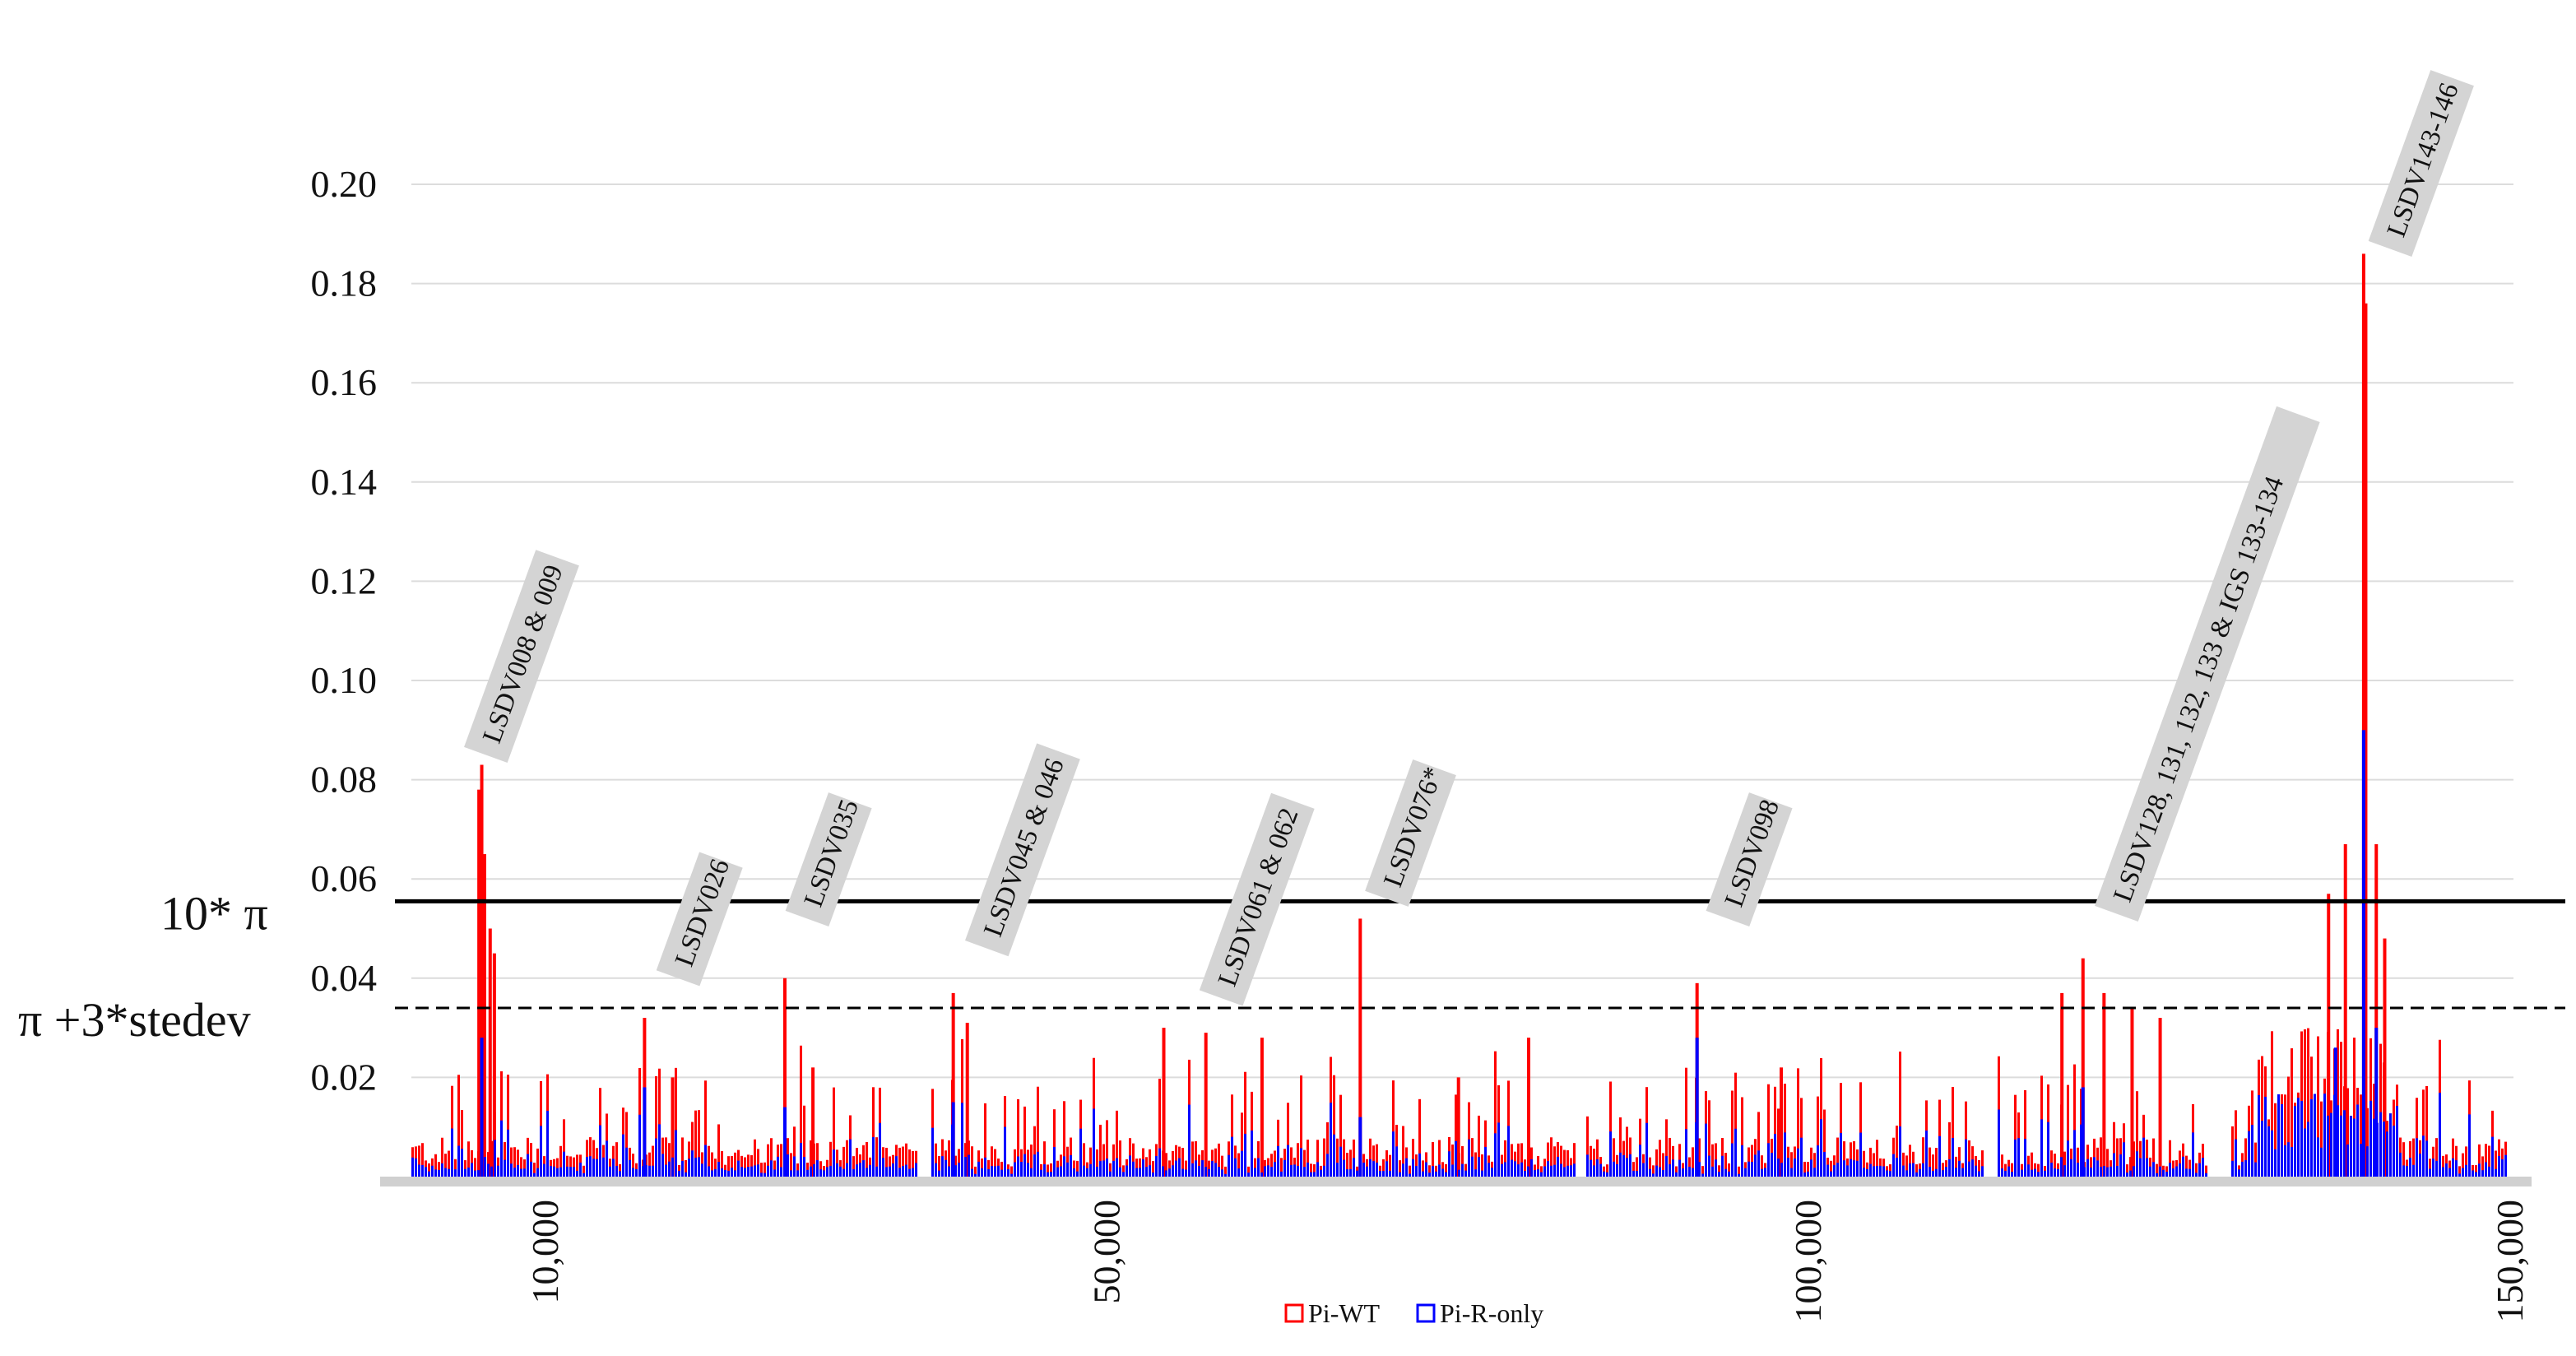  Describe the element at coordinates (344, 780) in the screenshot. I see `y-tick-label: 0.08` at that location.